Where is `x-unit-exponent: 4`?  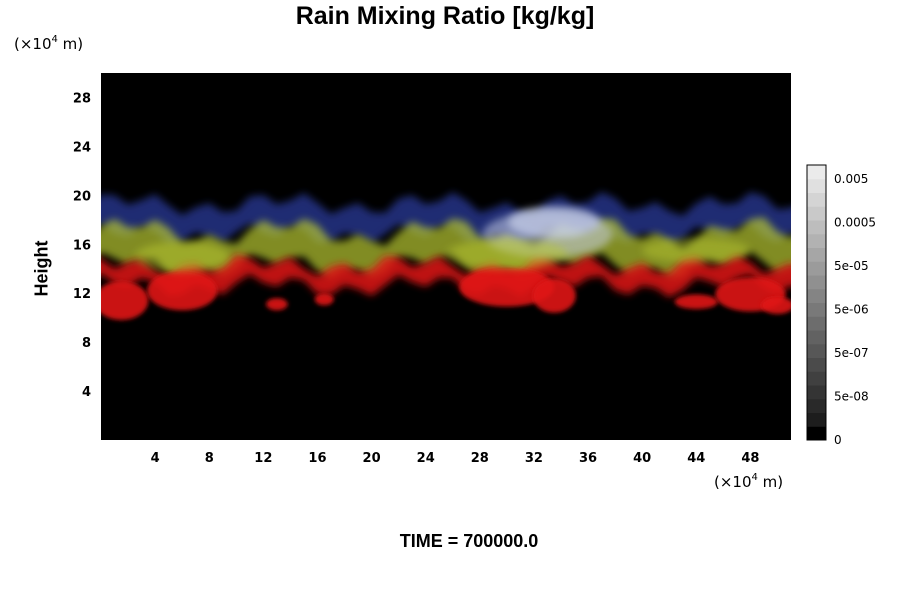
x-unit-exponent: 4 is located at coordinates (754, 477).